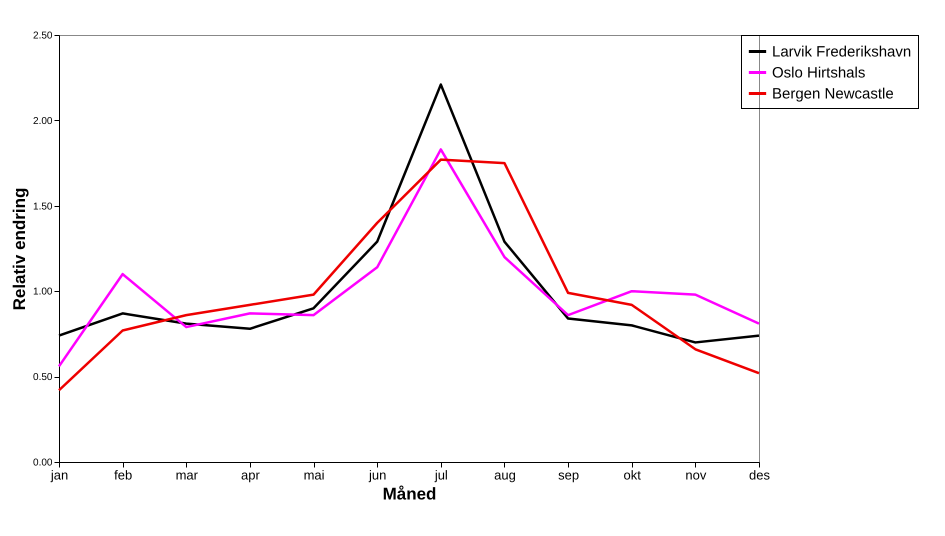  I want to click on x-tick-label: jul, so click(441, 475).